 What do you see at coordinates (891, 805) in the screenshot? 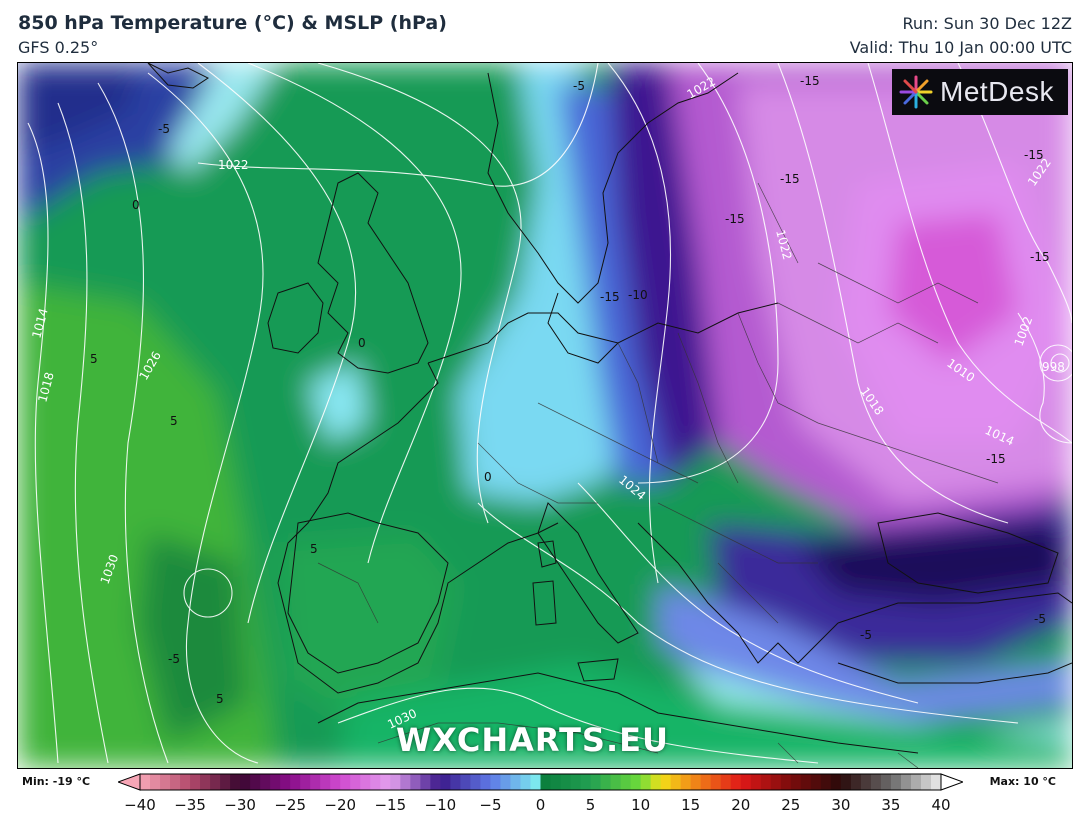
I see `colorbar-tick-label: 35` at bounding box center [891, 805].